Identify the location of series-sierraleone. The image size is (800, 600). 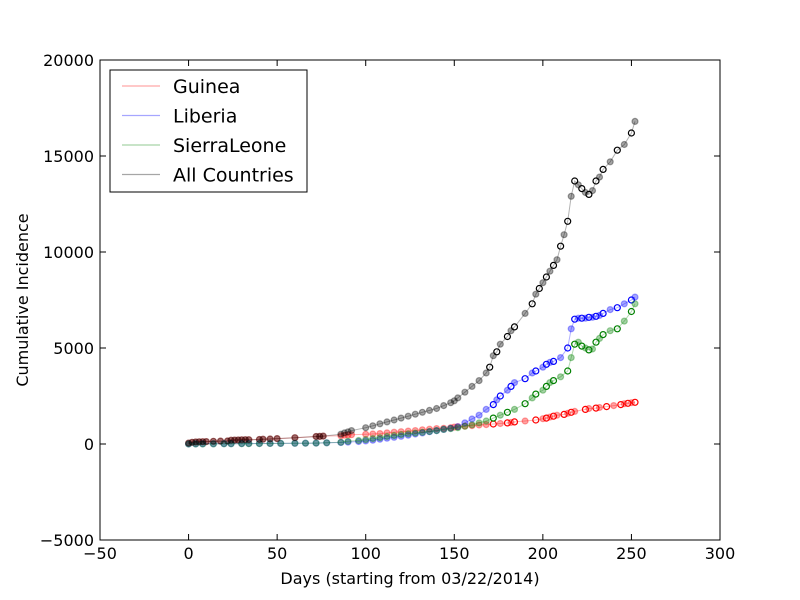
(412, 374).